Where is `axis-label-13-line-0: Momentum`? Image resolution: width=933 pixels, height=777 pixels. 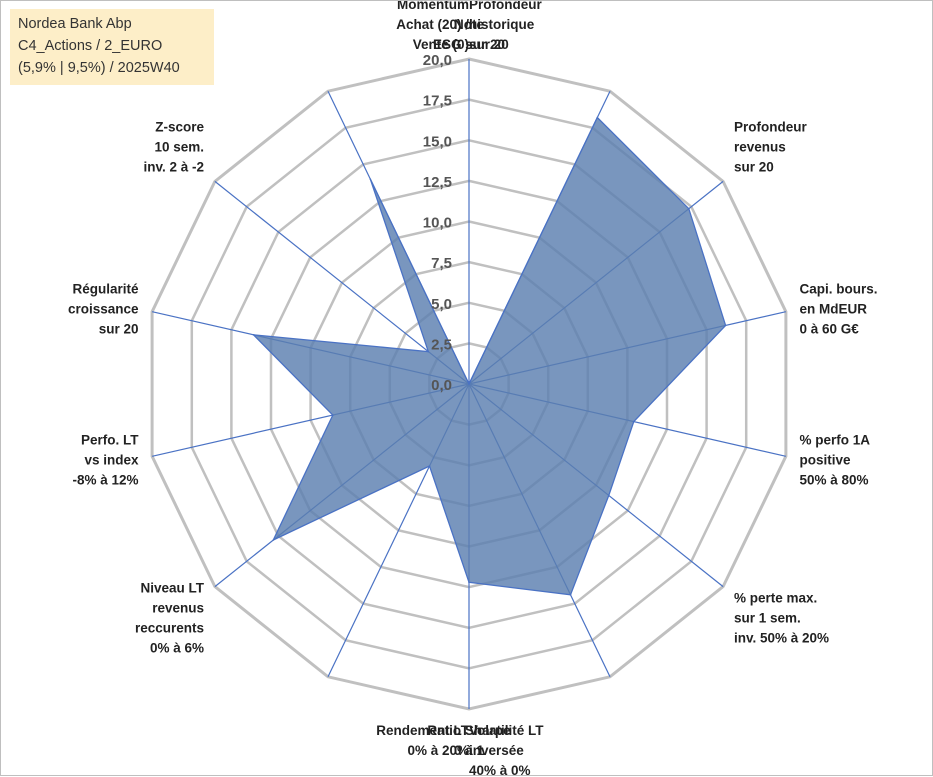
axis-label-13-line-0: Momentum is located at coordinates (433, 6).